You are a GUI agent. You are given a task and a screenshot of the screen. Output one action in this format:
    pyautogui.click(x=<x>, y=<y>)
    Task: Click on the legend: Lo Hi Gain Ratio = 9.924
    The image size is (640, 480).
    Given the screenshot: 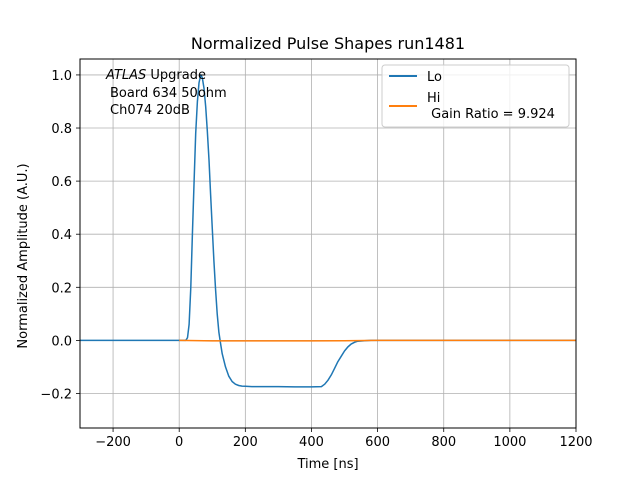 What is the action you would take?
    pyautogui.click(x=475, y=96)
    